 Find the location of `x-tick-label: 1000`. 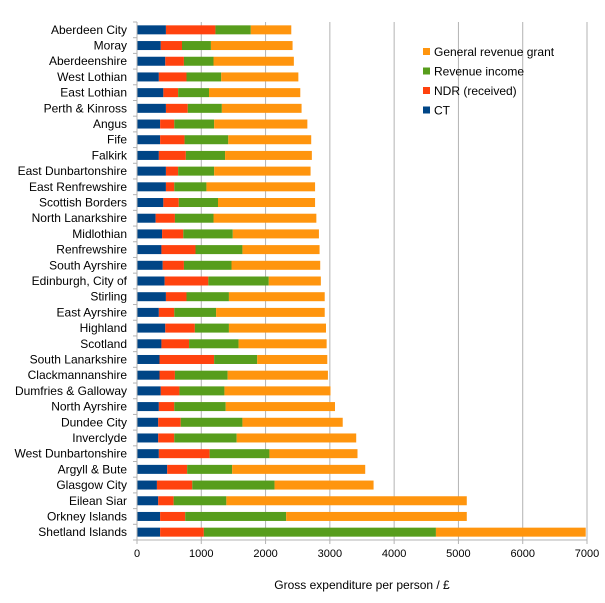

x-tick-label: 1000 is located at coordinates (201, 554).